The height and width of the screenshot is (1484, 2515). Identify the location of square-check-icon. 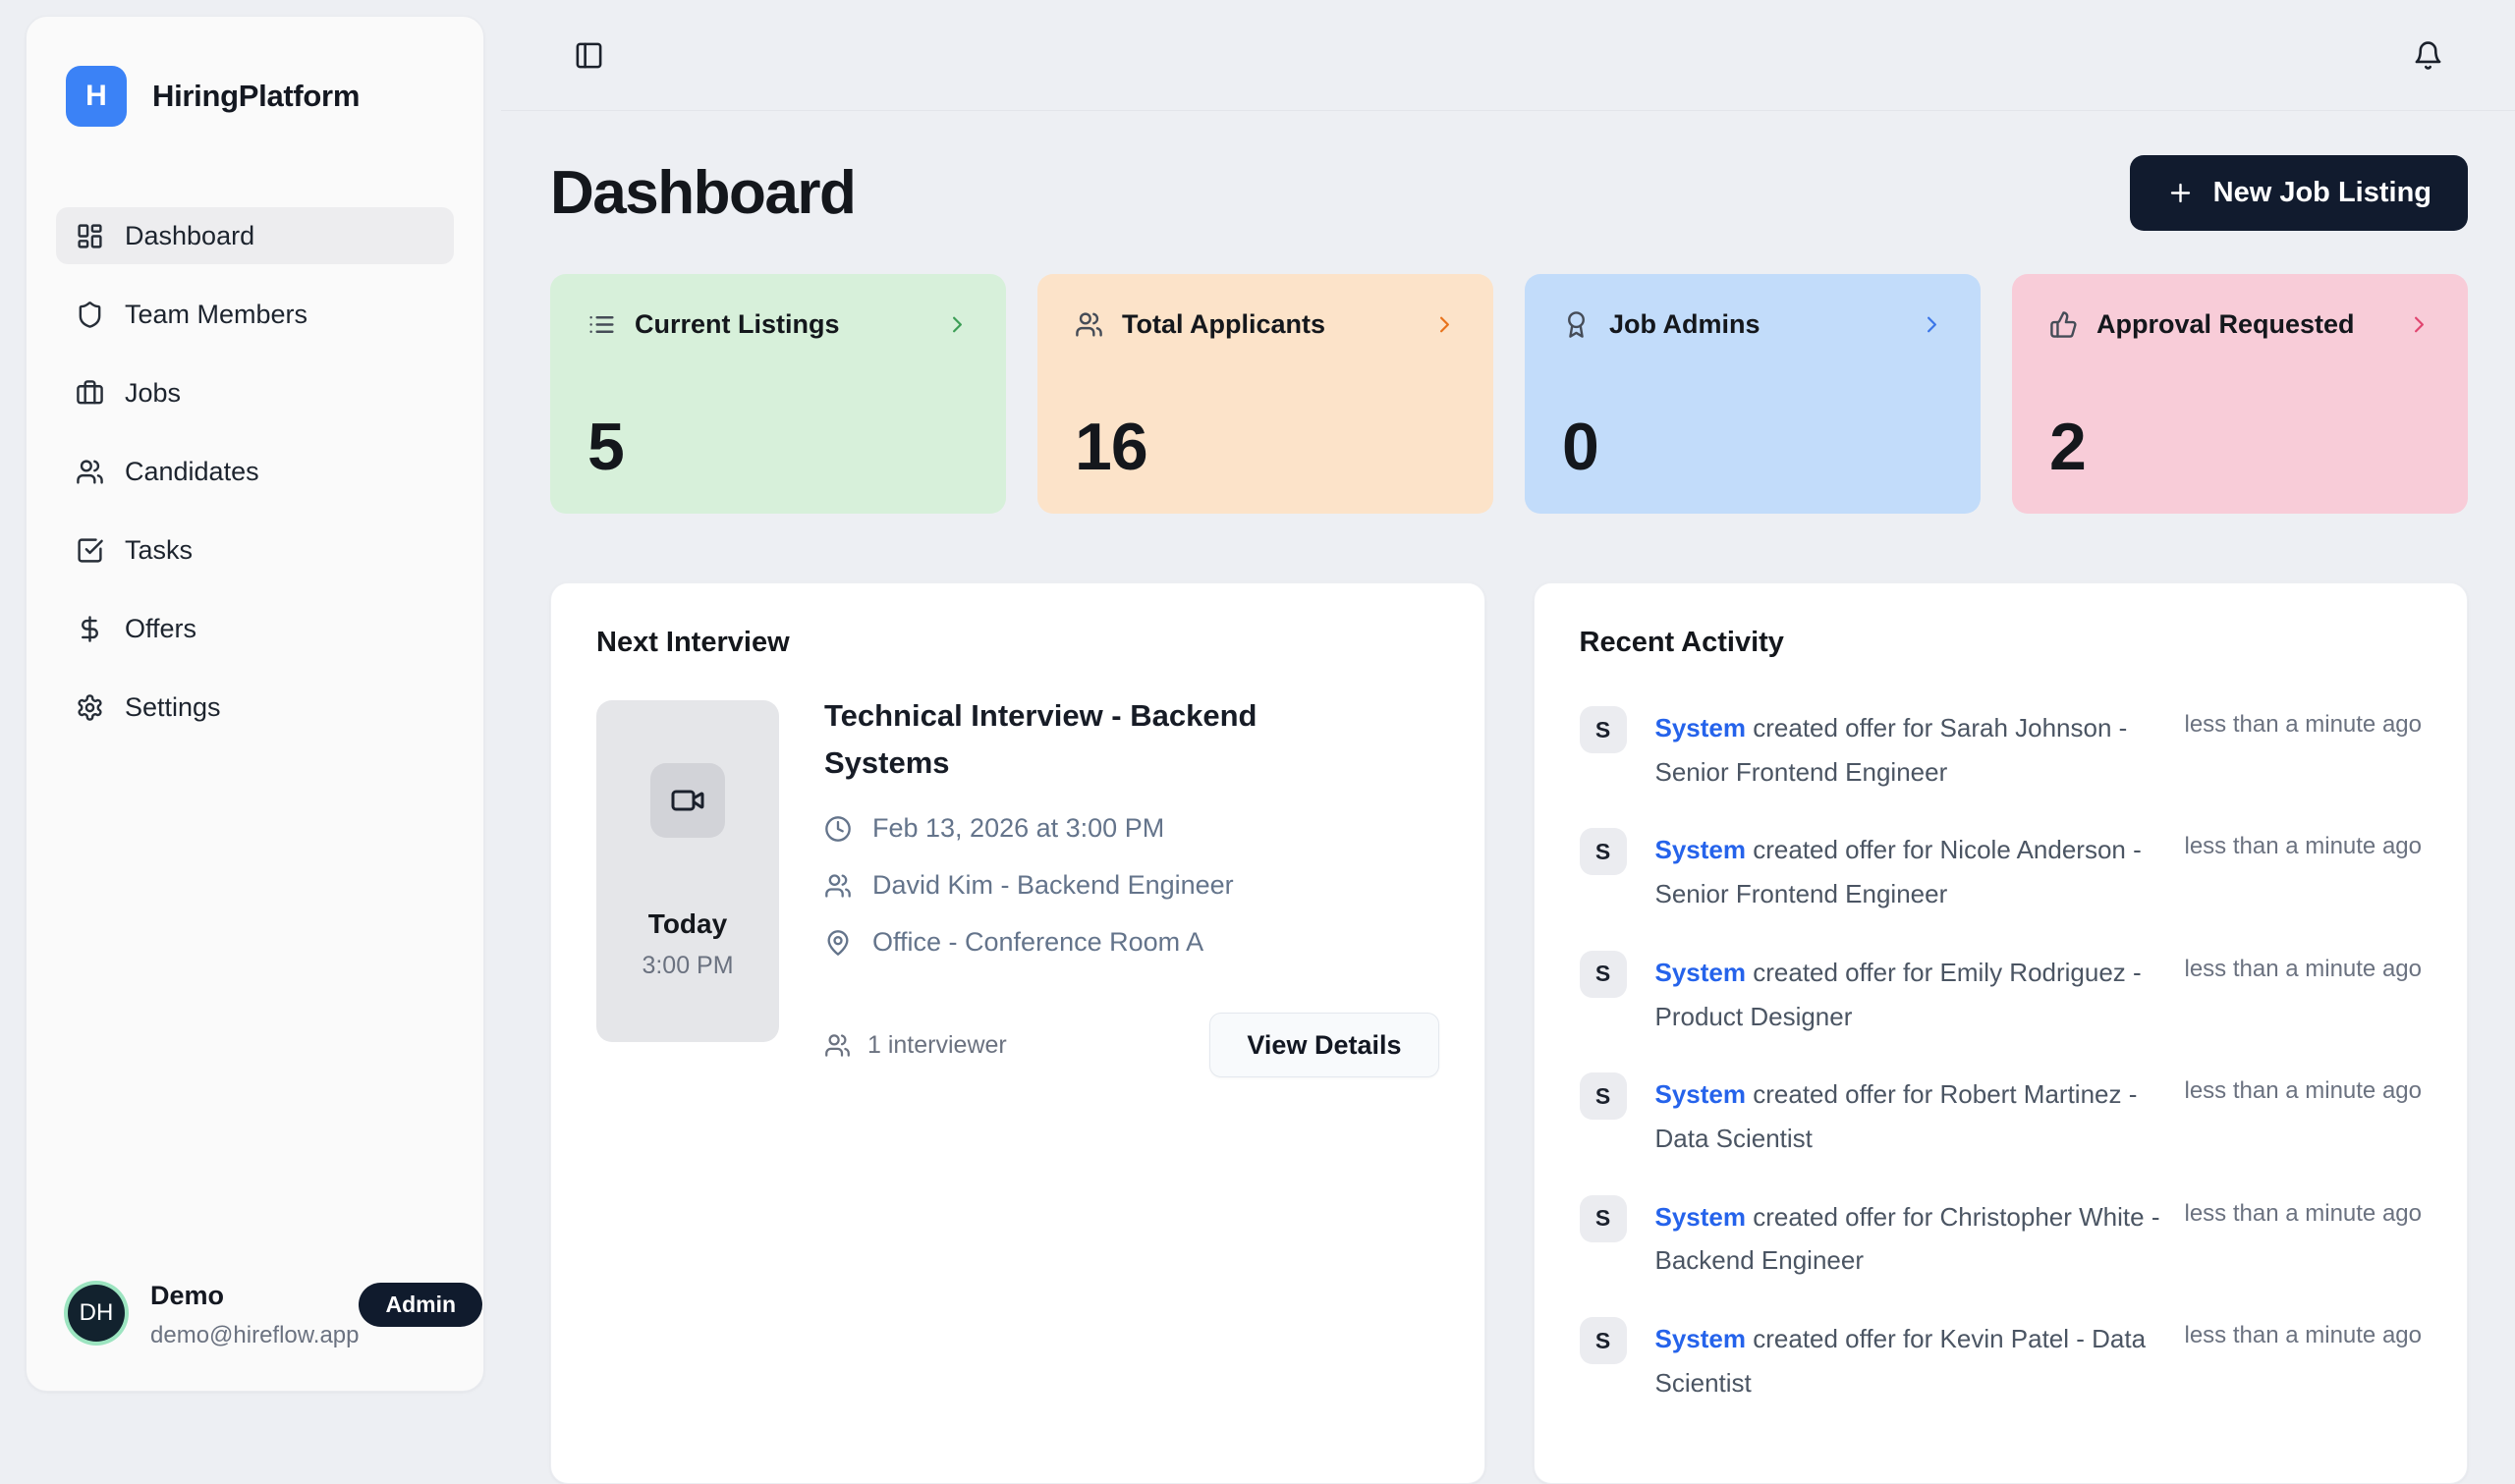
(90, 550).